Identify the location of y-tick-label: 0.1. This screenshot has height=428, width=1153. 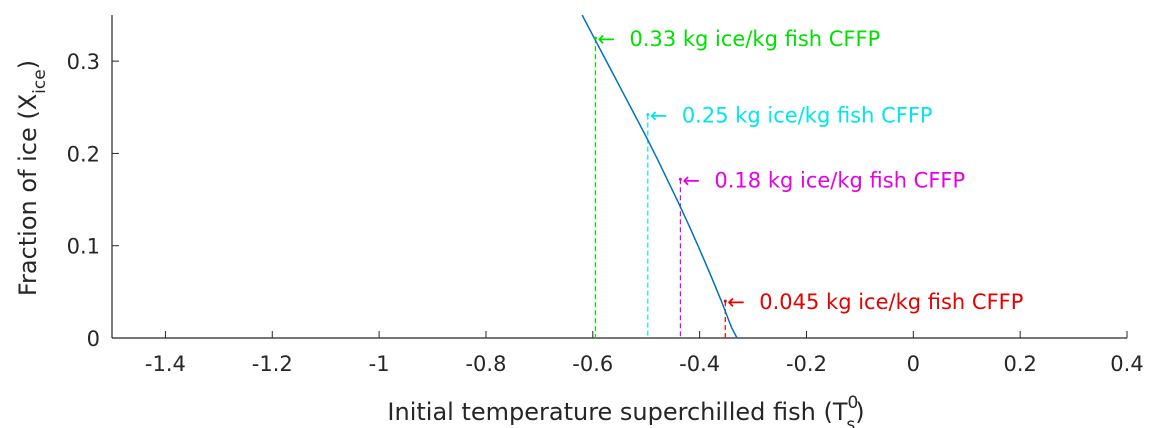
(83, 247).